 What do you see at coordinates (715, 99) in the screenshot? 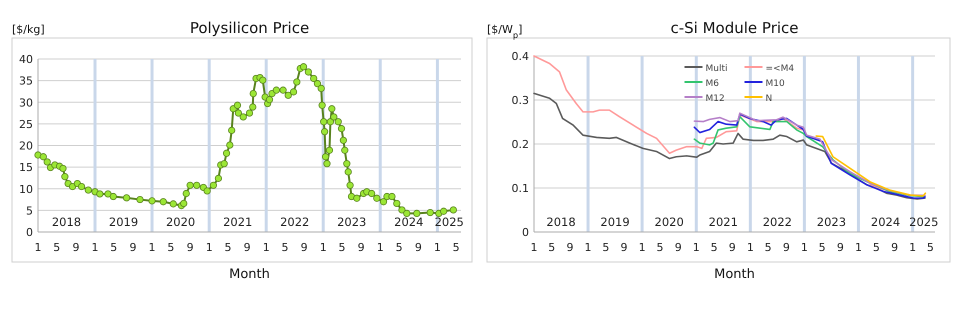
I see `legend-label: M12` at bounding box center [715, 99].